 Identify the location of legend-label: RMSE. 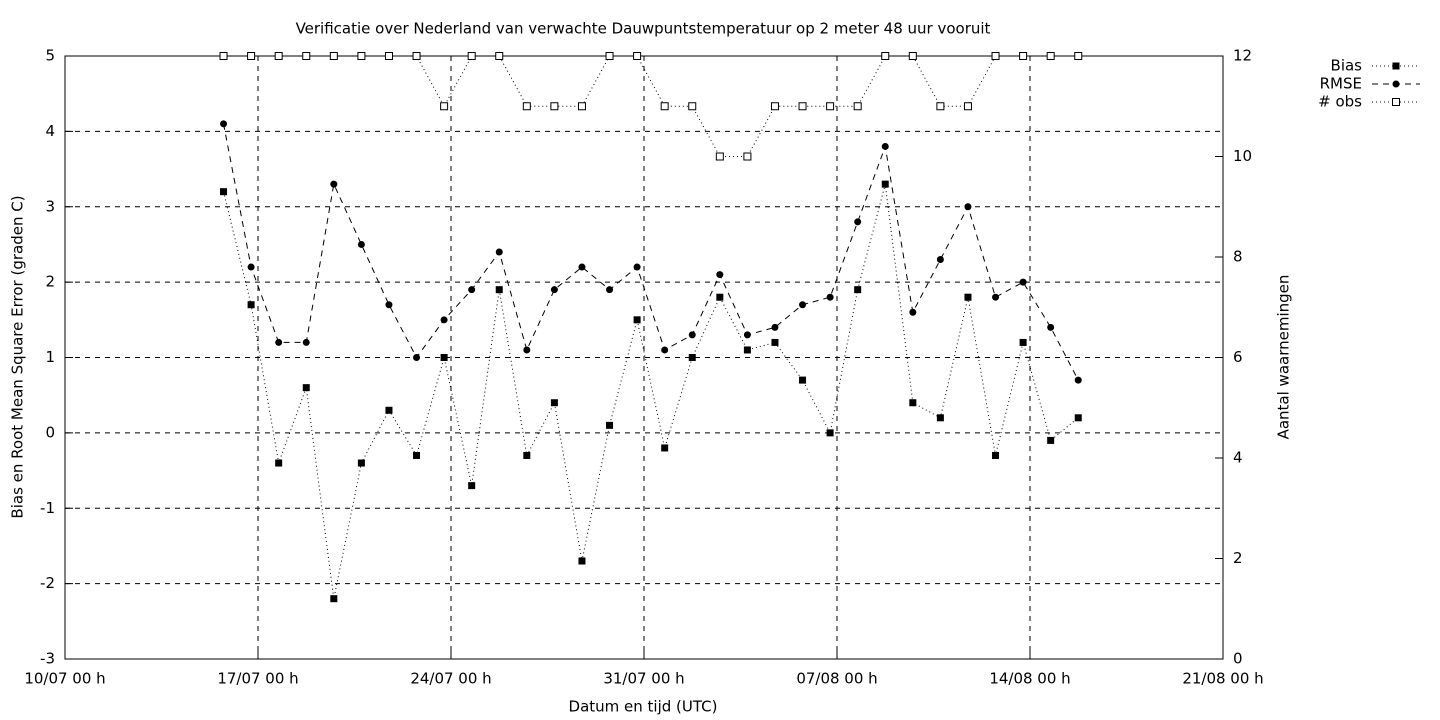
(1341, 84).